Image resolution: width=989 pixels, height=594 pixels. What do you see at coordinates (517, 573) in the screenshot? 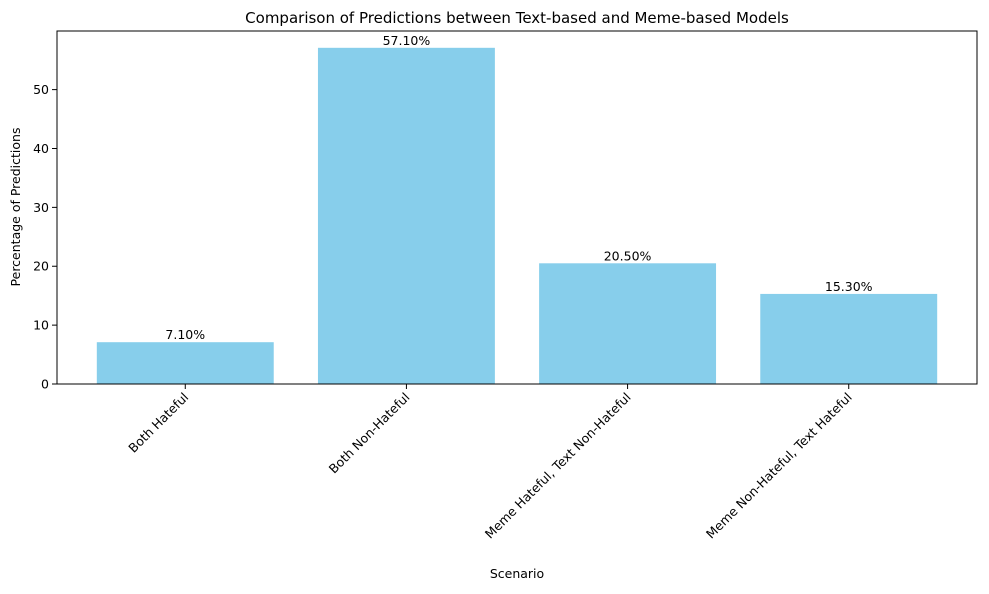
I see `x-axis-label: Scenario` at bounding box center [517, 573].